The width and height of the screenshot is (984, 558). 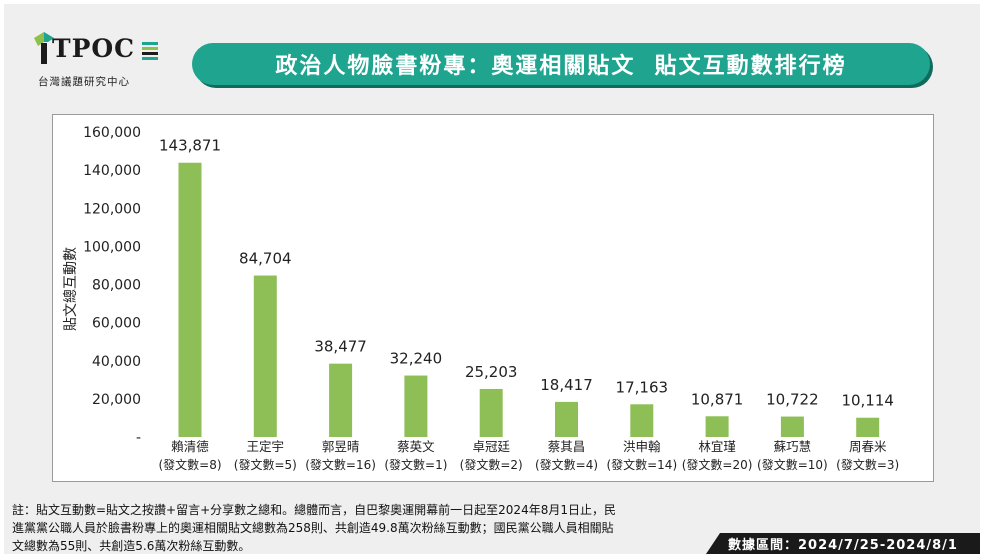 What do you see at coordinates (416, 359) in the screenshot?
I see `bar-value-label: 32,240` at bounding box center [416, 359].